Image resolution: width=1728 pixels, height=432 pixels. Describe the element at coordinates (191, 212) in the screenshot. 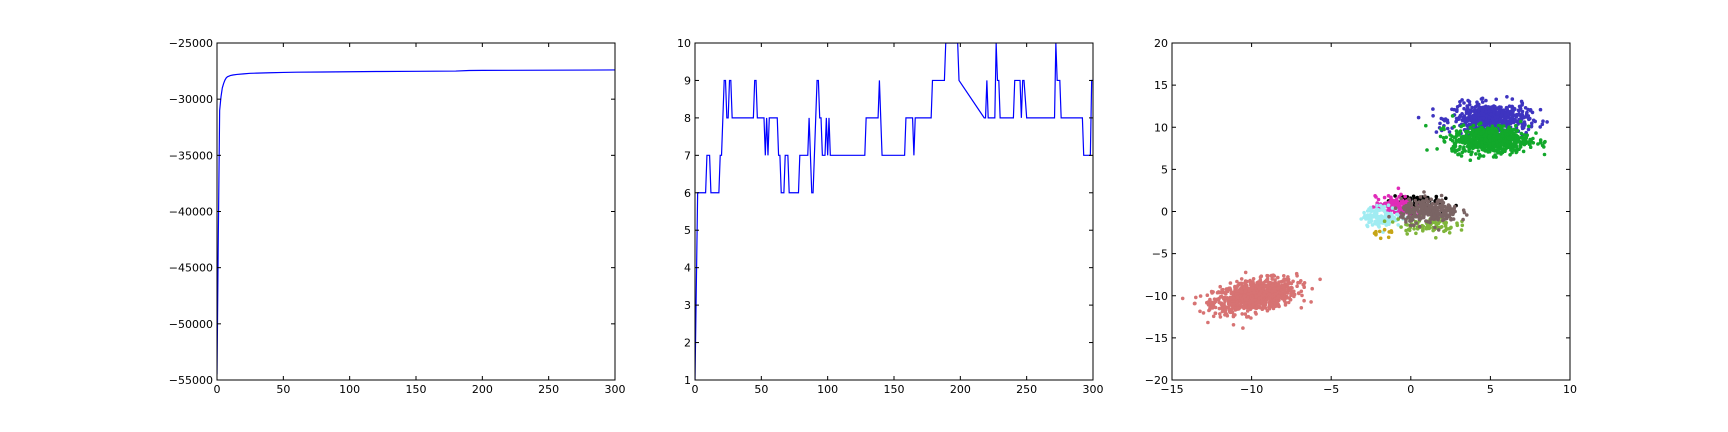

I see `y-tick-label: −40000` at that location.